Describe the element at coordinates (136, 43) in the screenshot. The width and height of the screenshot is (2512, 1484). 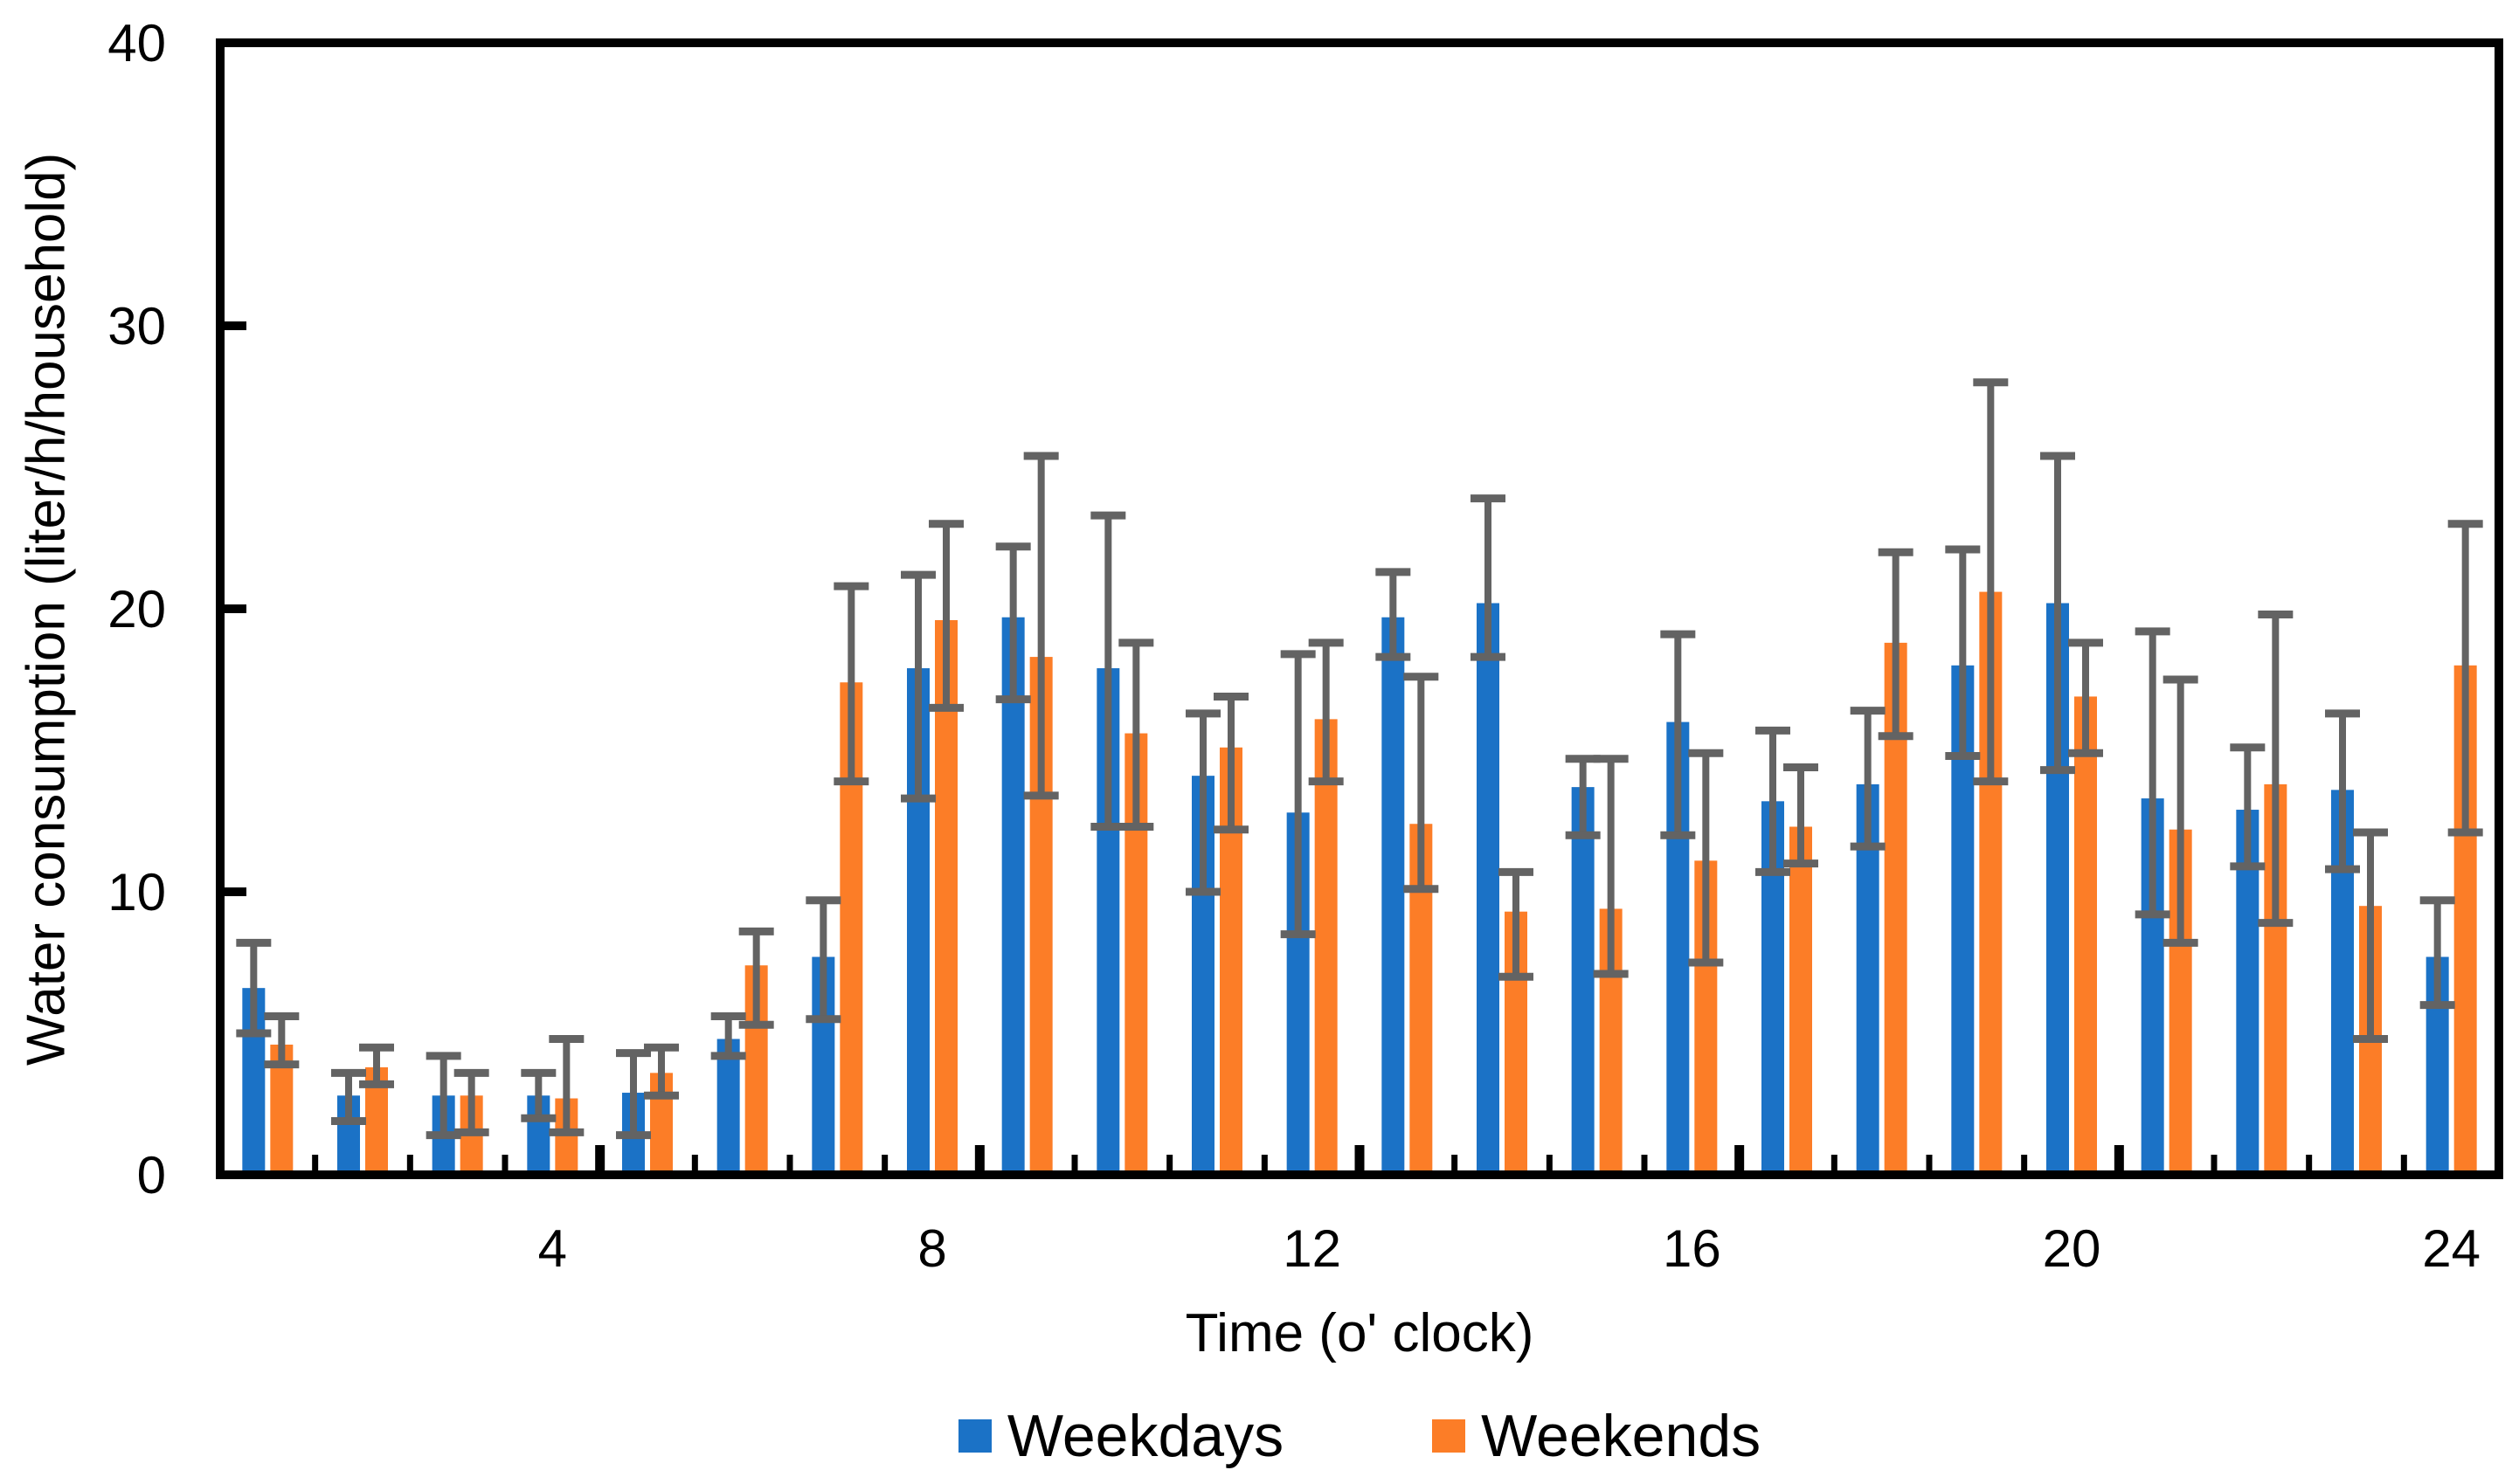
I see `y-tick-label-40: 40` at that location.